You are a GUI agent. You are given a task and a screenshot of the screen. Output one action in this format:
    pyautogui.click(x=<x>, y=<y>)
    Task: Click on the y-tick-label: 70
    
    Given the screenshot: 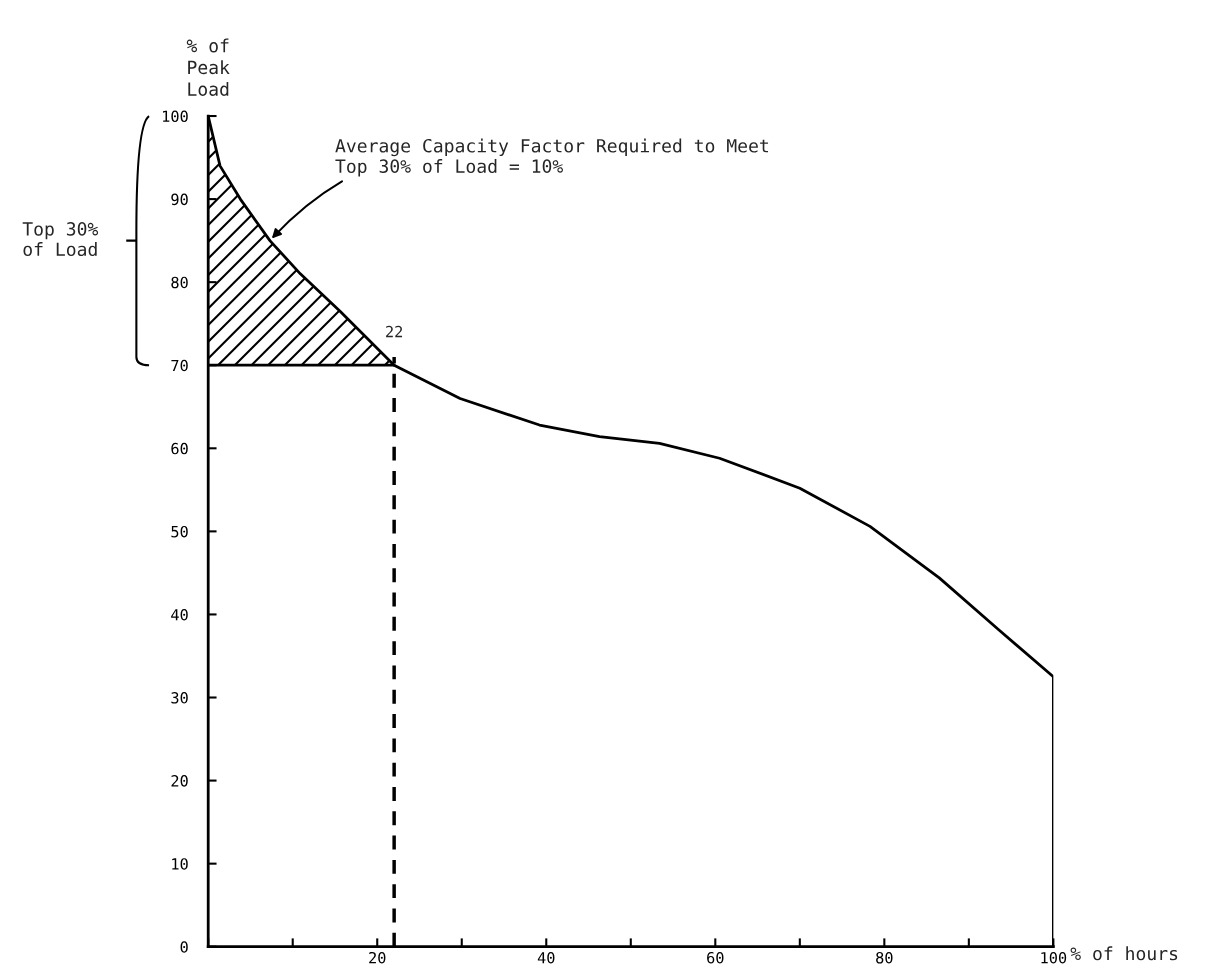 What is the action you would take?
    pyautogui.click(x=179, y=365)
    